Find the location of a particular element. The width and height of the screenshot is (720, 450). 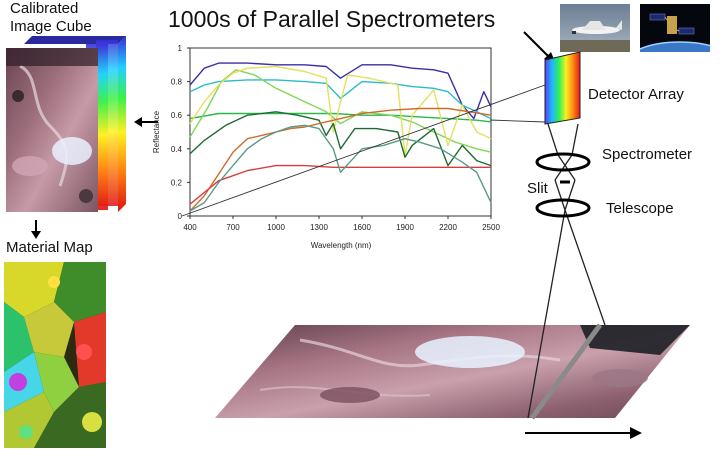

chart-x-tick-label: 2200 is located at coordinates (448, 227).